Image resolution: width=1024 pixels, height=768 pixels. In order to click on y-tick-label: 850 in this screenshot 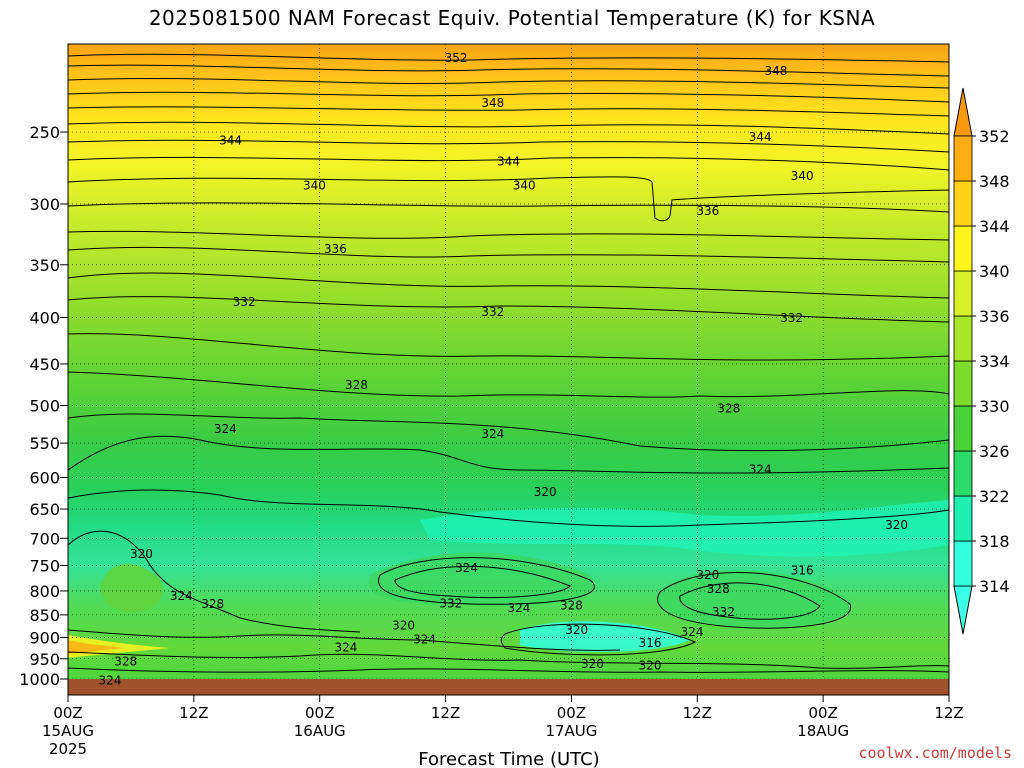, I will do `click(44, 615)`.